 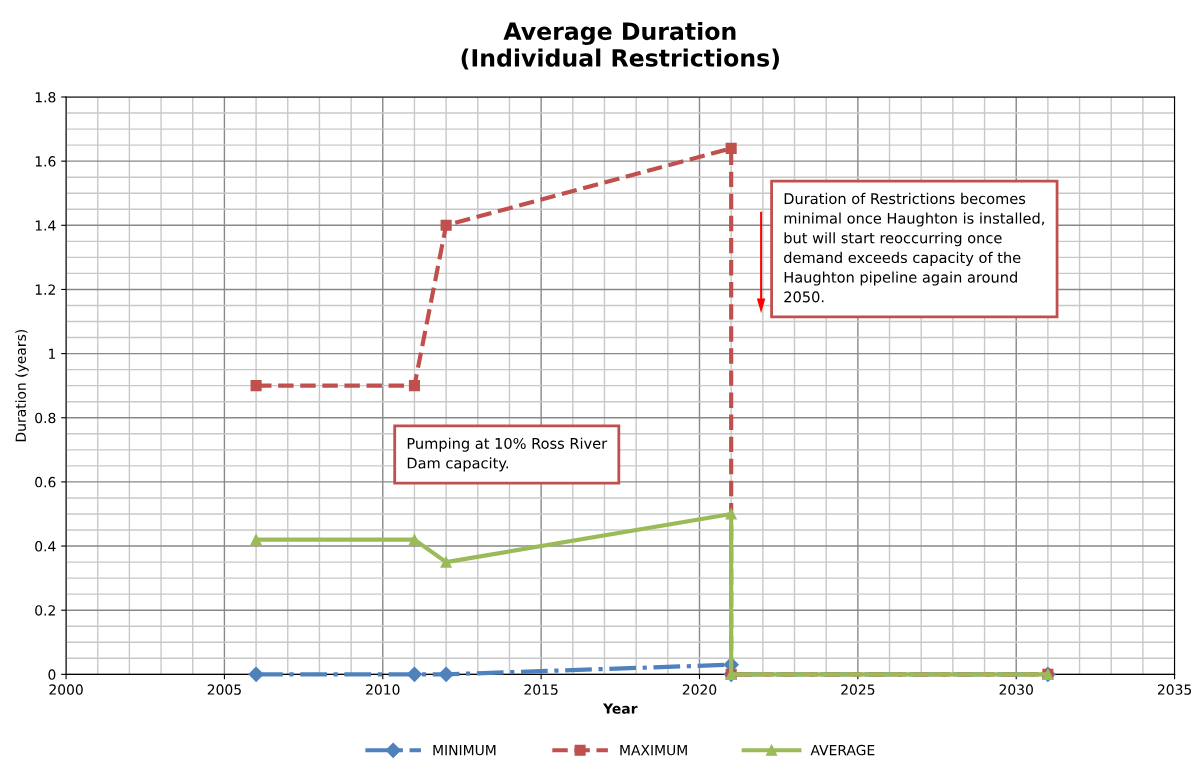 What do you see at coordinates (653, 750) in the screenshot?
I see `legend-label: MAXIMUM` at bounding box center [653, 750].